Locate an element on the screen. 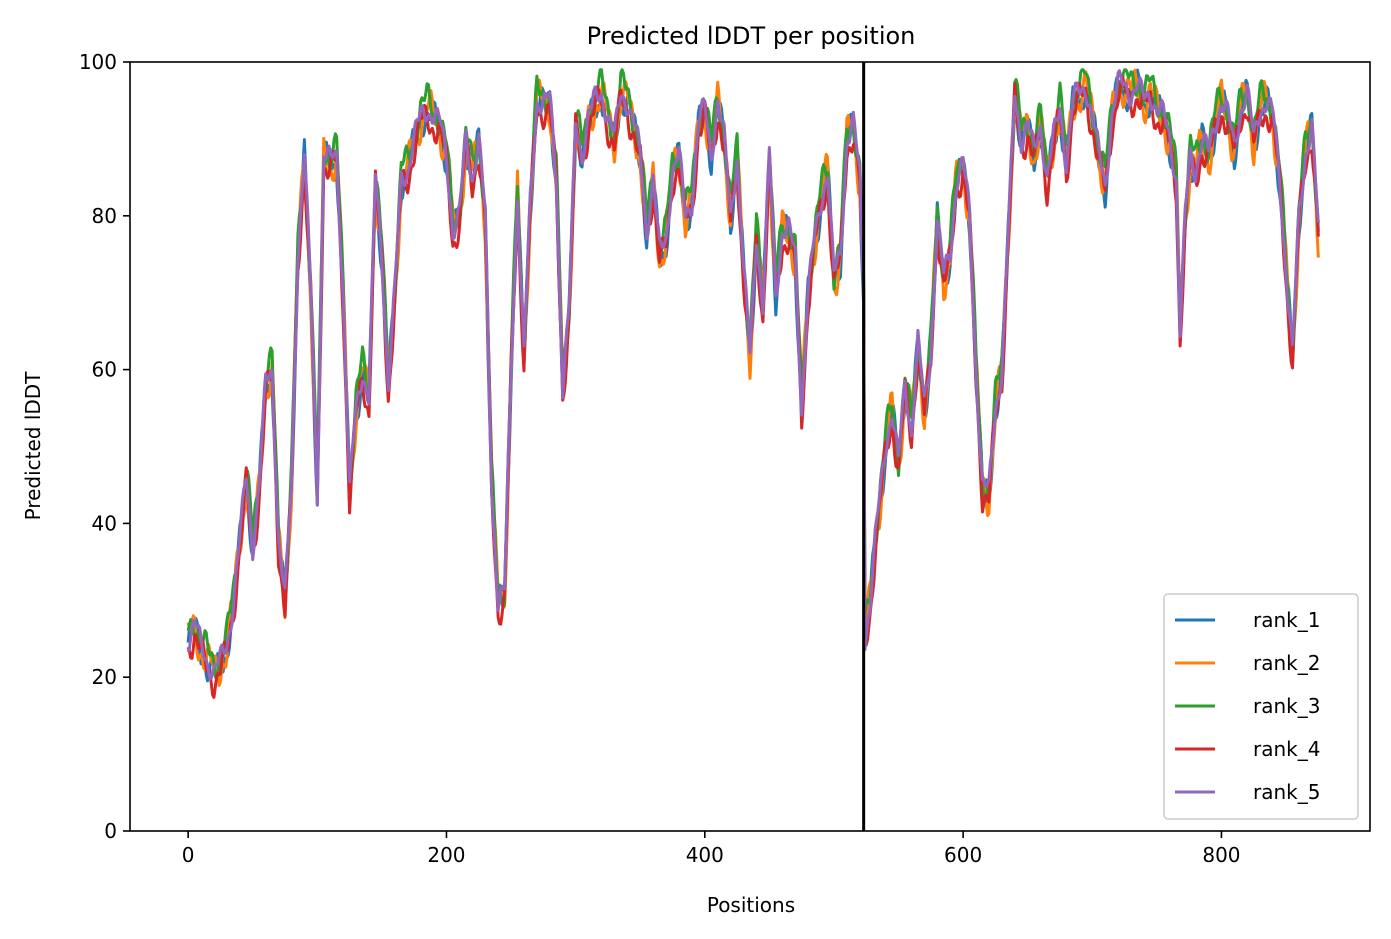 The height and width of the screenshot is (939, 1391). y-axis-ticks: 0 20 40 60 80 100 is located at coordinates (104, 446).